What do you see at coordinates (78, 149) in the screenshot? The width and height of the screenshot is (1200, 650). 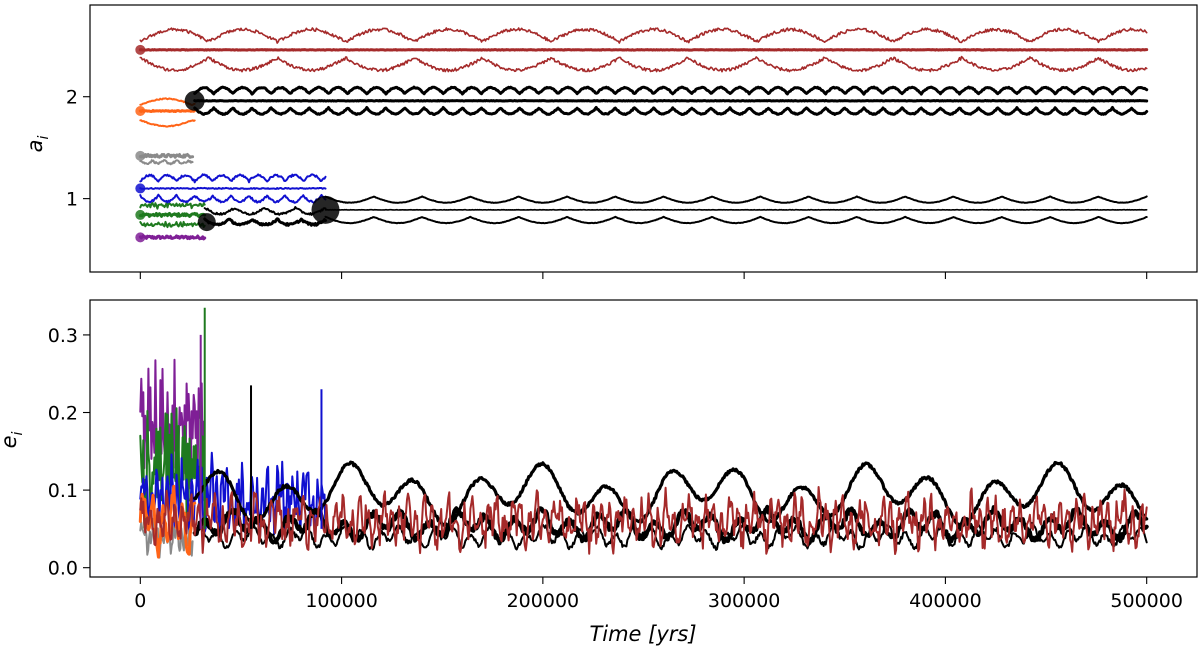 I see `top-ytick-group: 12` at bounding box center [78, 149].